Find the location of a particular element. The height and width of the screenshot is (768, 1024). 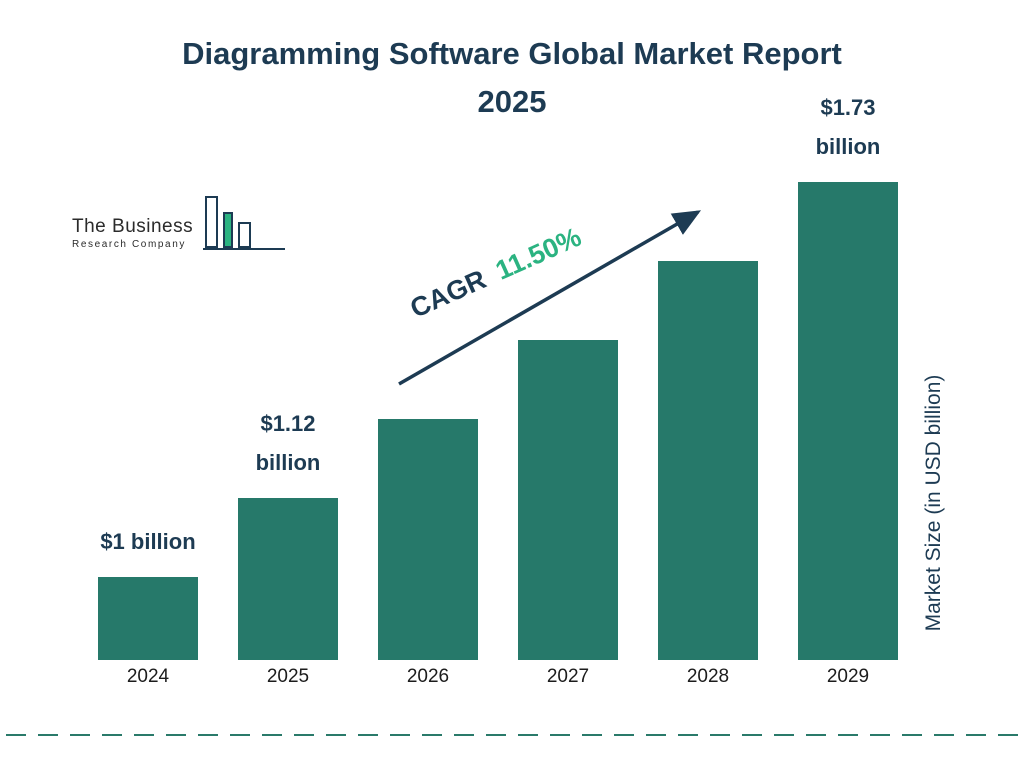

logo-bars-icon is located at coordinates (244, 223).